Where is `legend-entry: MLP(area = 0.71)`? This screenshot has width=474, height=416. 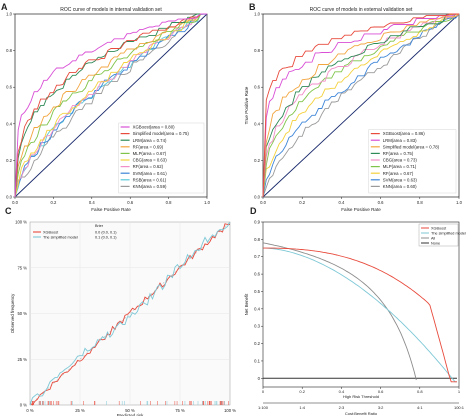
legend-entry: MLP(area = 0.71) is located at coordinates (400, 166).